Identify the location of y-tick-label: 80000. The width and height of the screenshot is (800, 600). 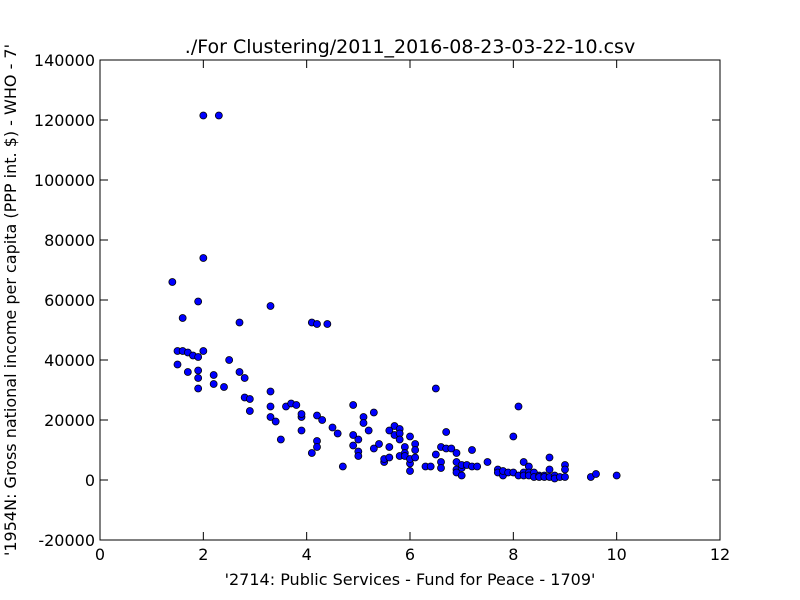
(69, 240).